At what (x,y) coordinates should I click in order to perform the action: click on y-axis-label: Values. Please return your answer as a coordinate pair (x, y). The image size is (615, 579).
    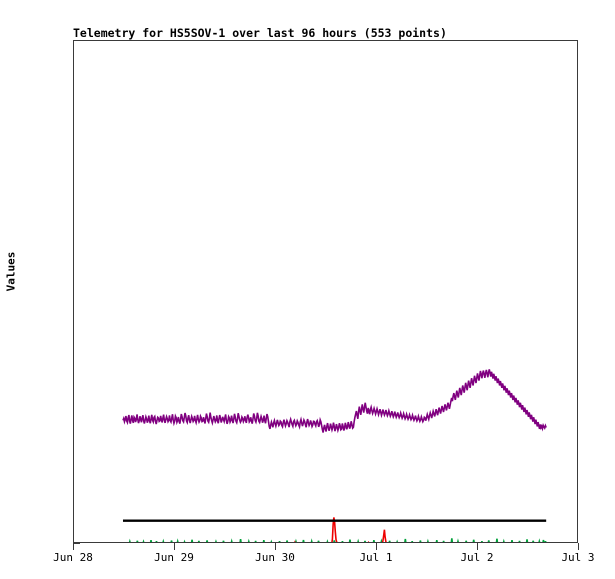
    Looking at the image, I should click on (11, 271).